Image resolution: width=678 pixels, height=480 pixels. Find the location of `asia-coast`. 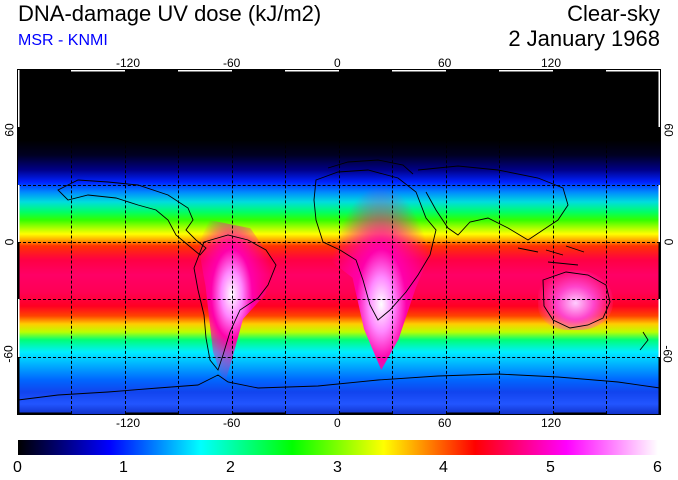

asia-coast is located at coordinates (493, 203).